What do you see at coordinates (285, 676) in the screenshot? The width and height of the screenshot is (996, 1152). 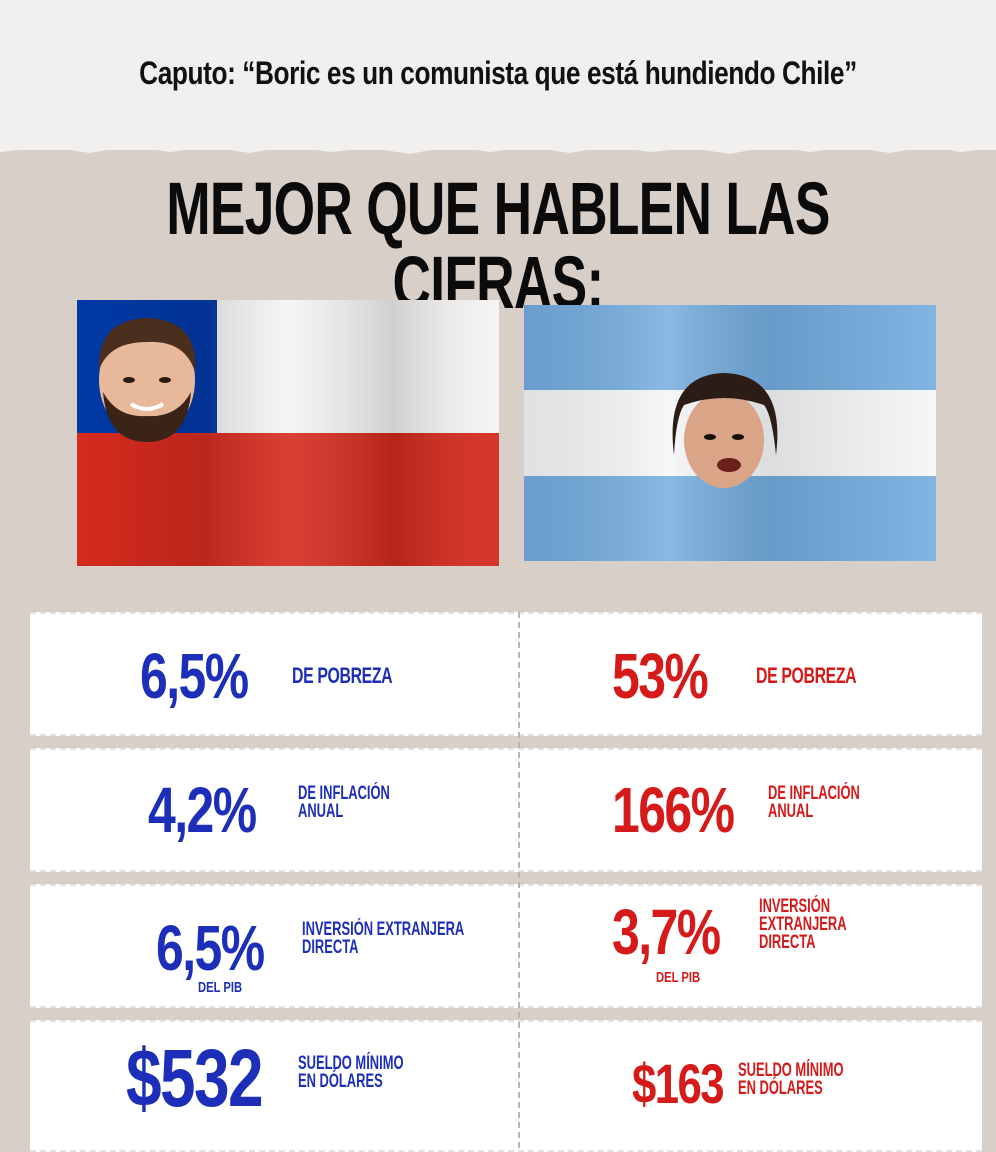 I see `chile-poverty-stat: 6,5% DE POBREZA` at bounding box center [285, 676].